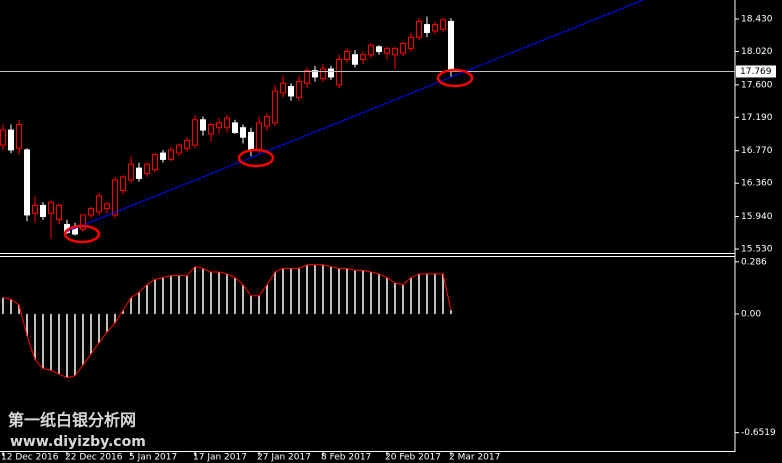 Image resolution: width=782 pixels, height=463 pixels. I want to click on y-tick-label: 16.360, so click(757, 184).